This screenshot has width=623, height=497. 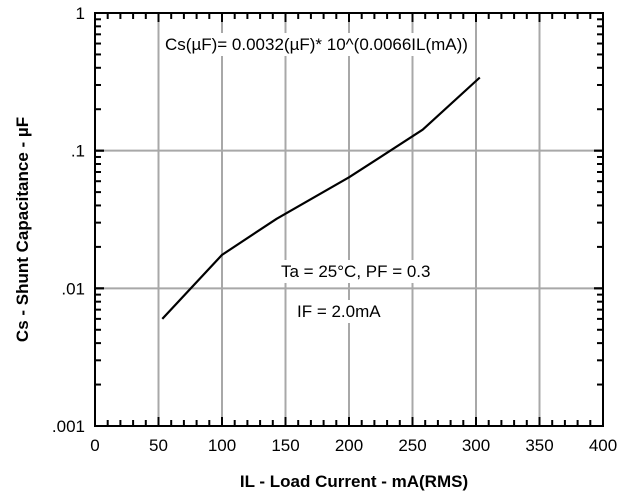 I want to click on conditions-annotation: Ta = 25°C, PF = 0.3, so click(x=356, y=271).